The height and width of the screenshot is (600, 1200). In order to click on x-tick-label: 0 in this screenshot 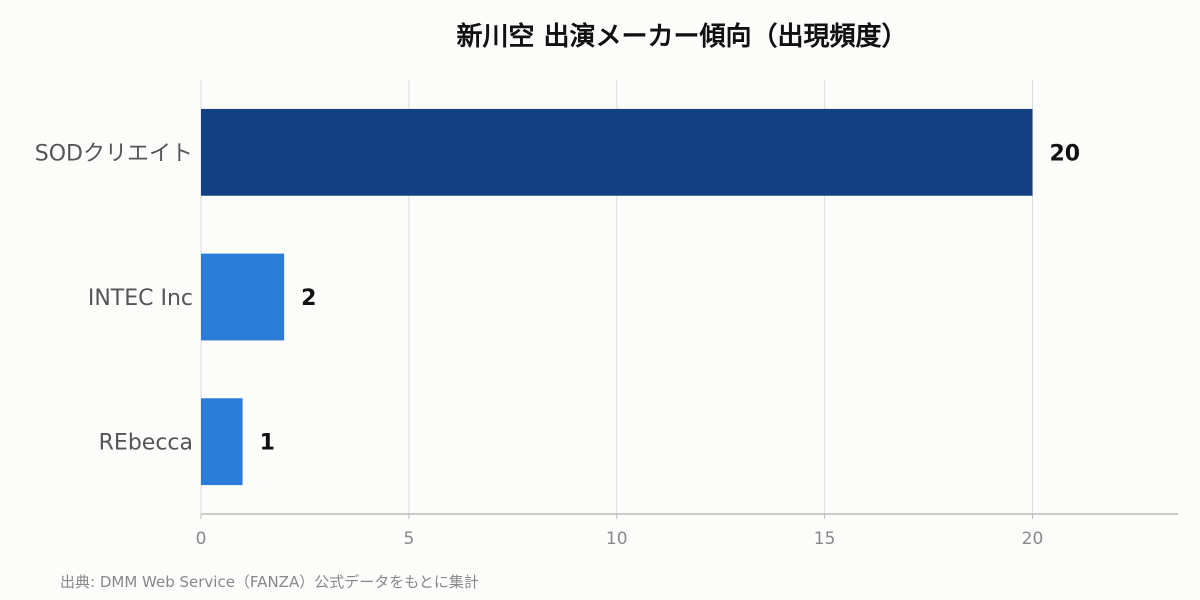, I will do `click(201, 539)`.